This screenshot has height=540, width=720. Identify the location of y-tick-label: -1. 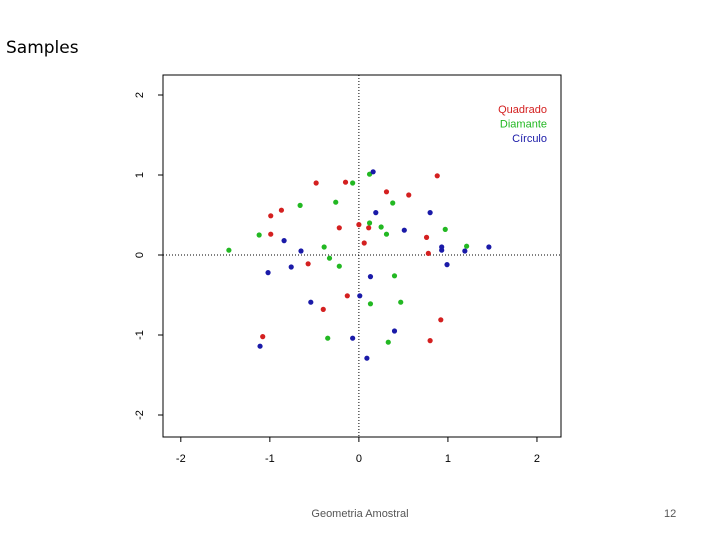
(140, 335).